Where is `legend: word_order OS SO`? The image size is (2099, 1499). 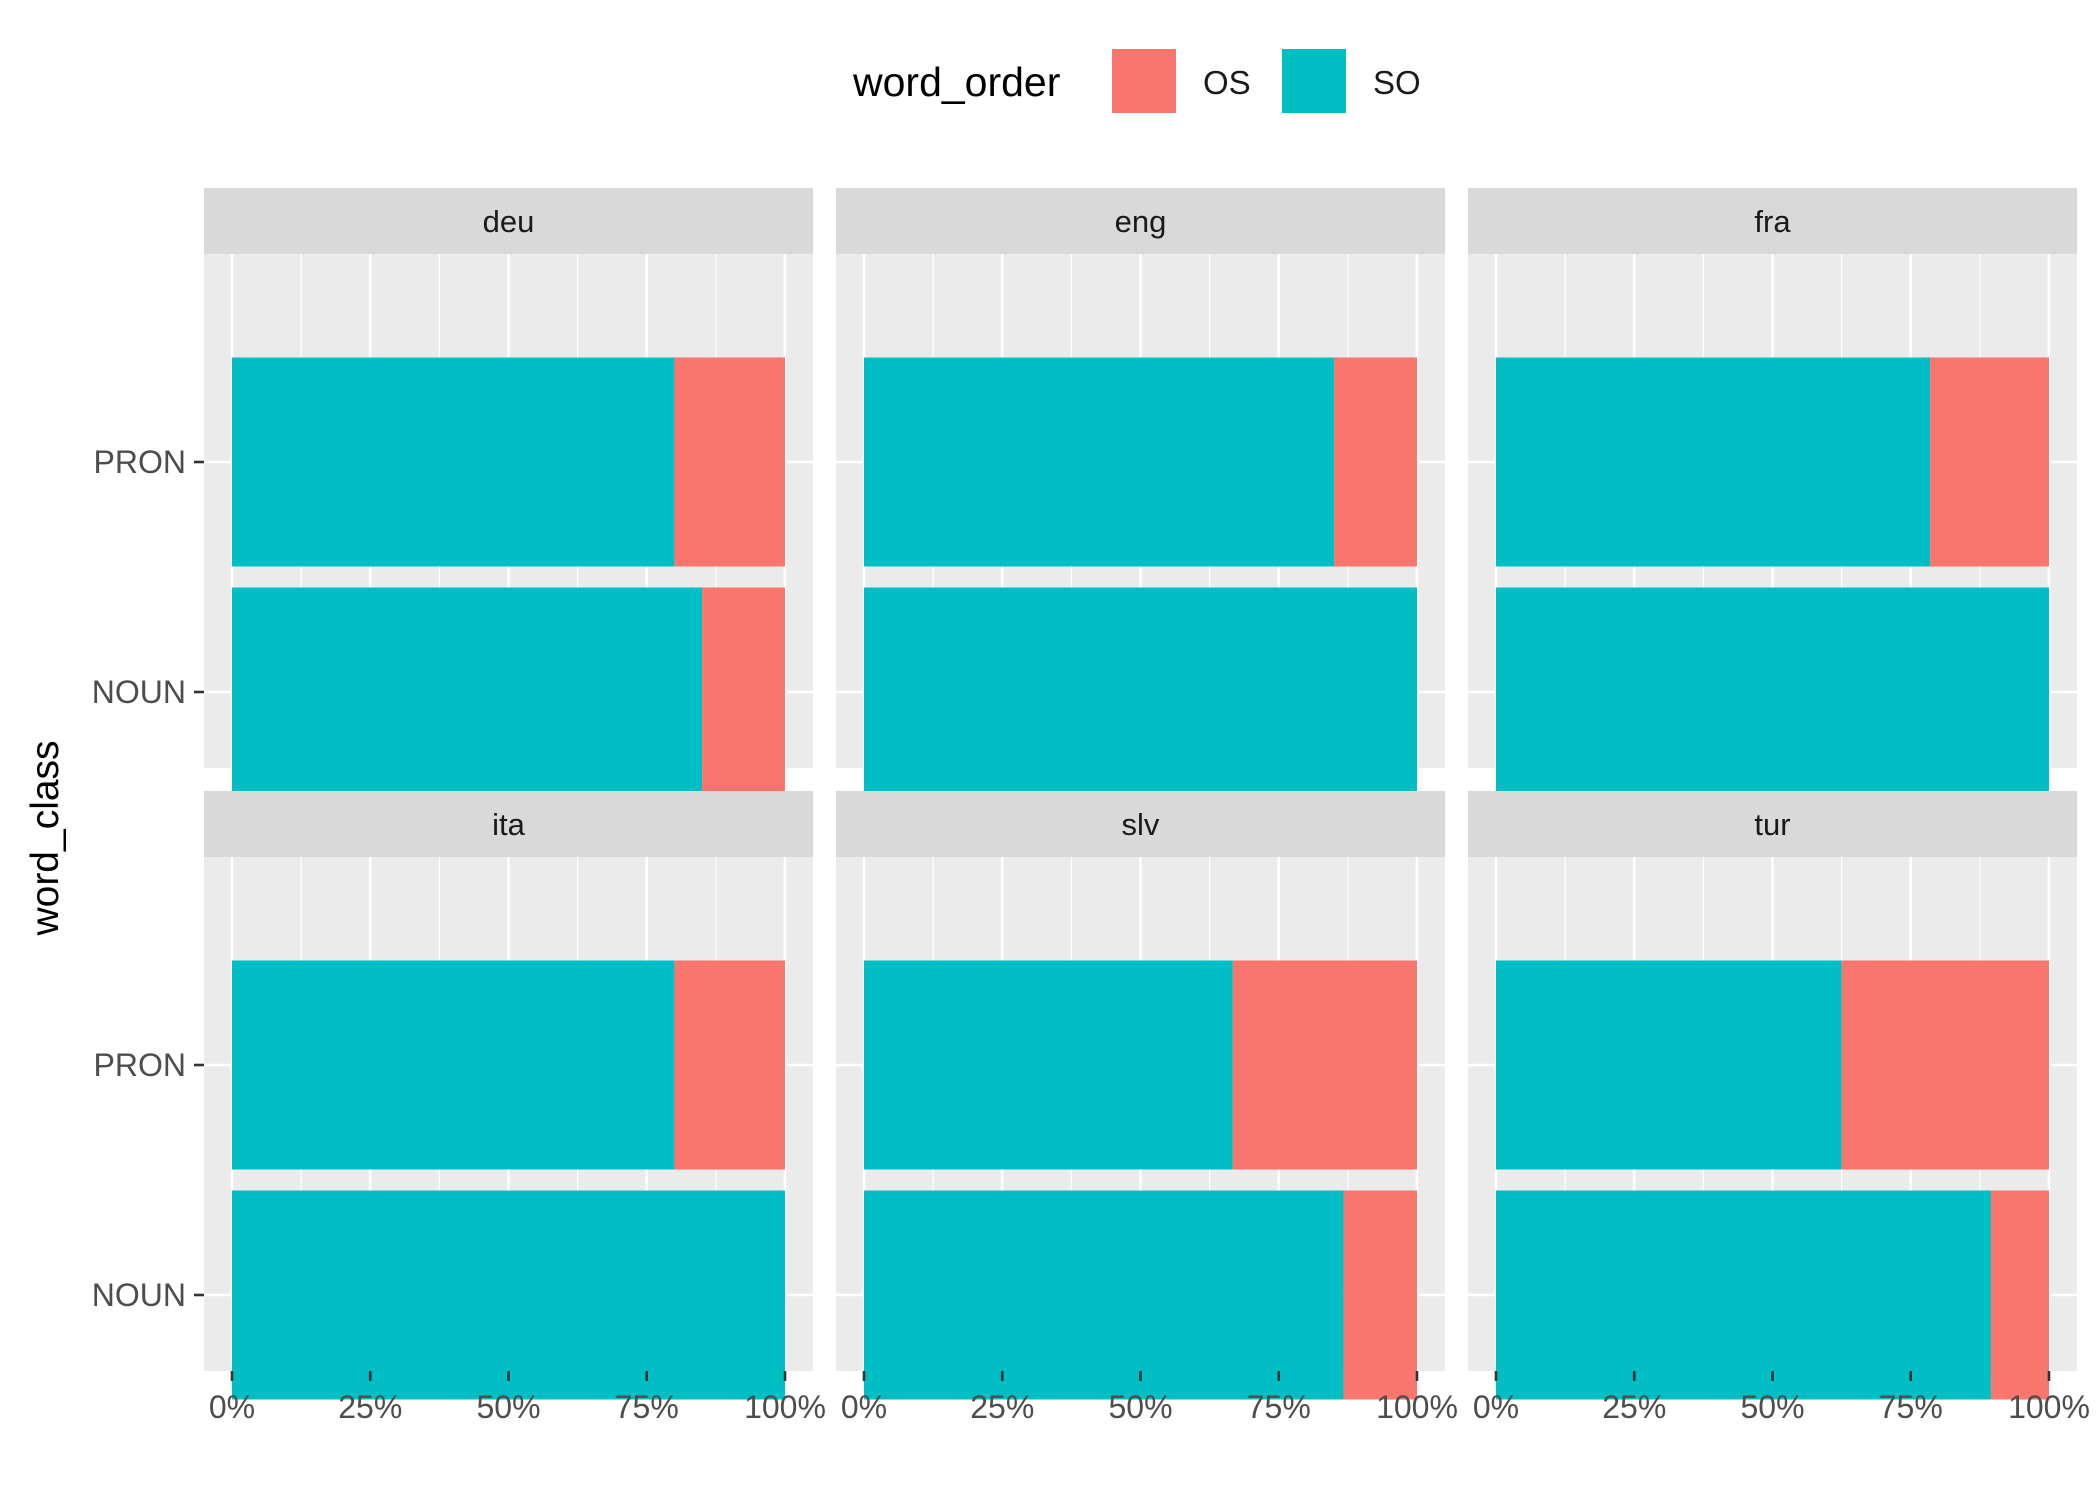
legend: word_order OS SO is located at coordinates (1136, 81).